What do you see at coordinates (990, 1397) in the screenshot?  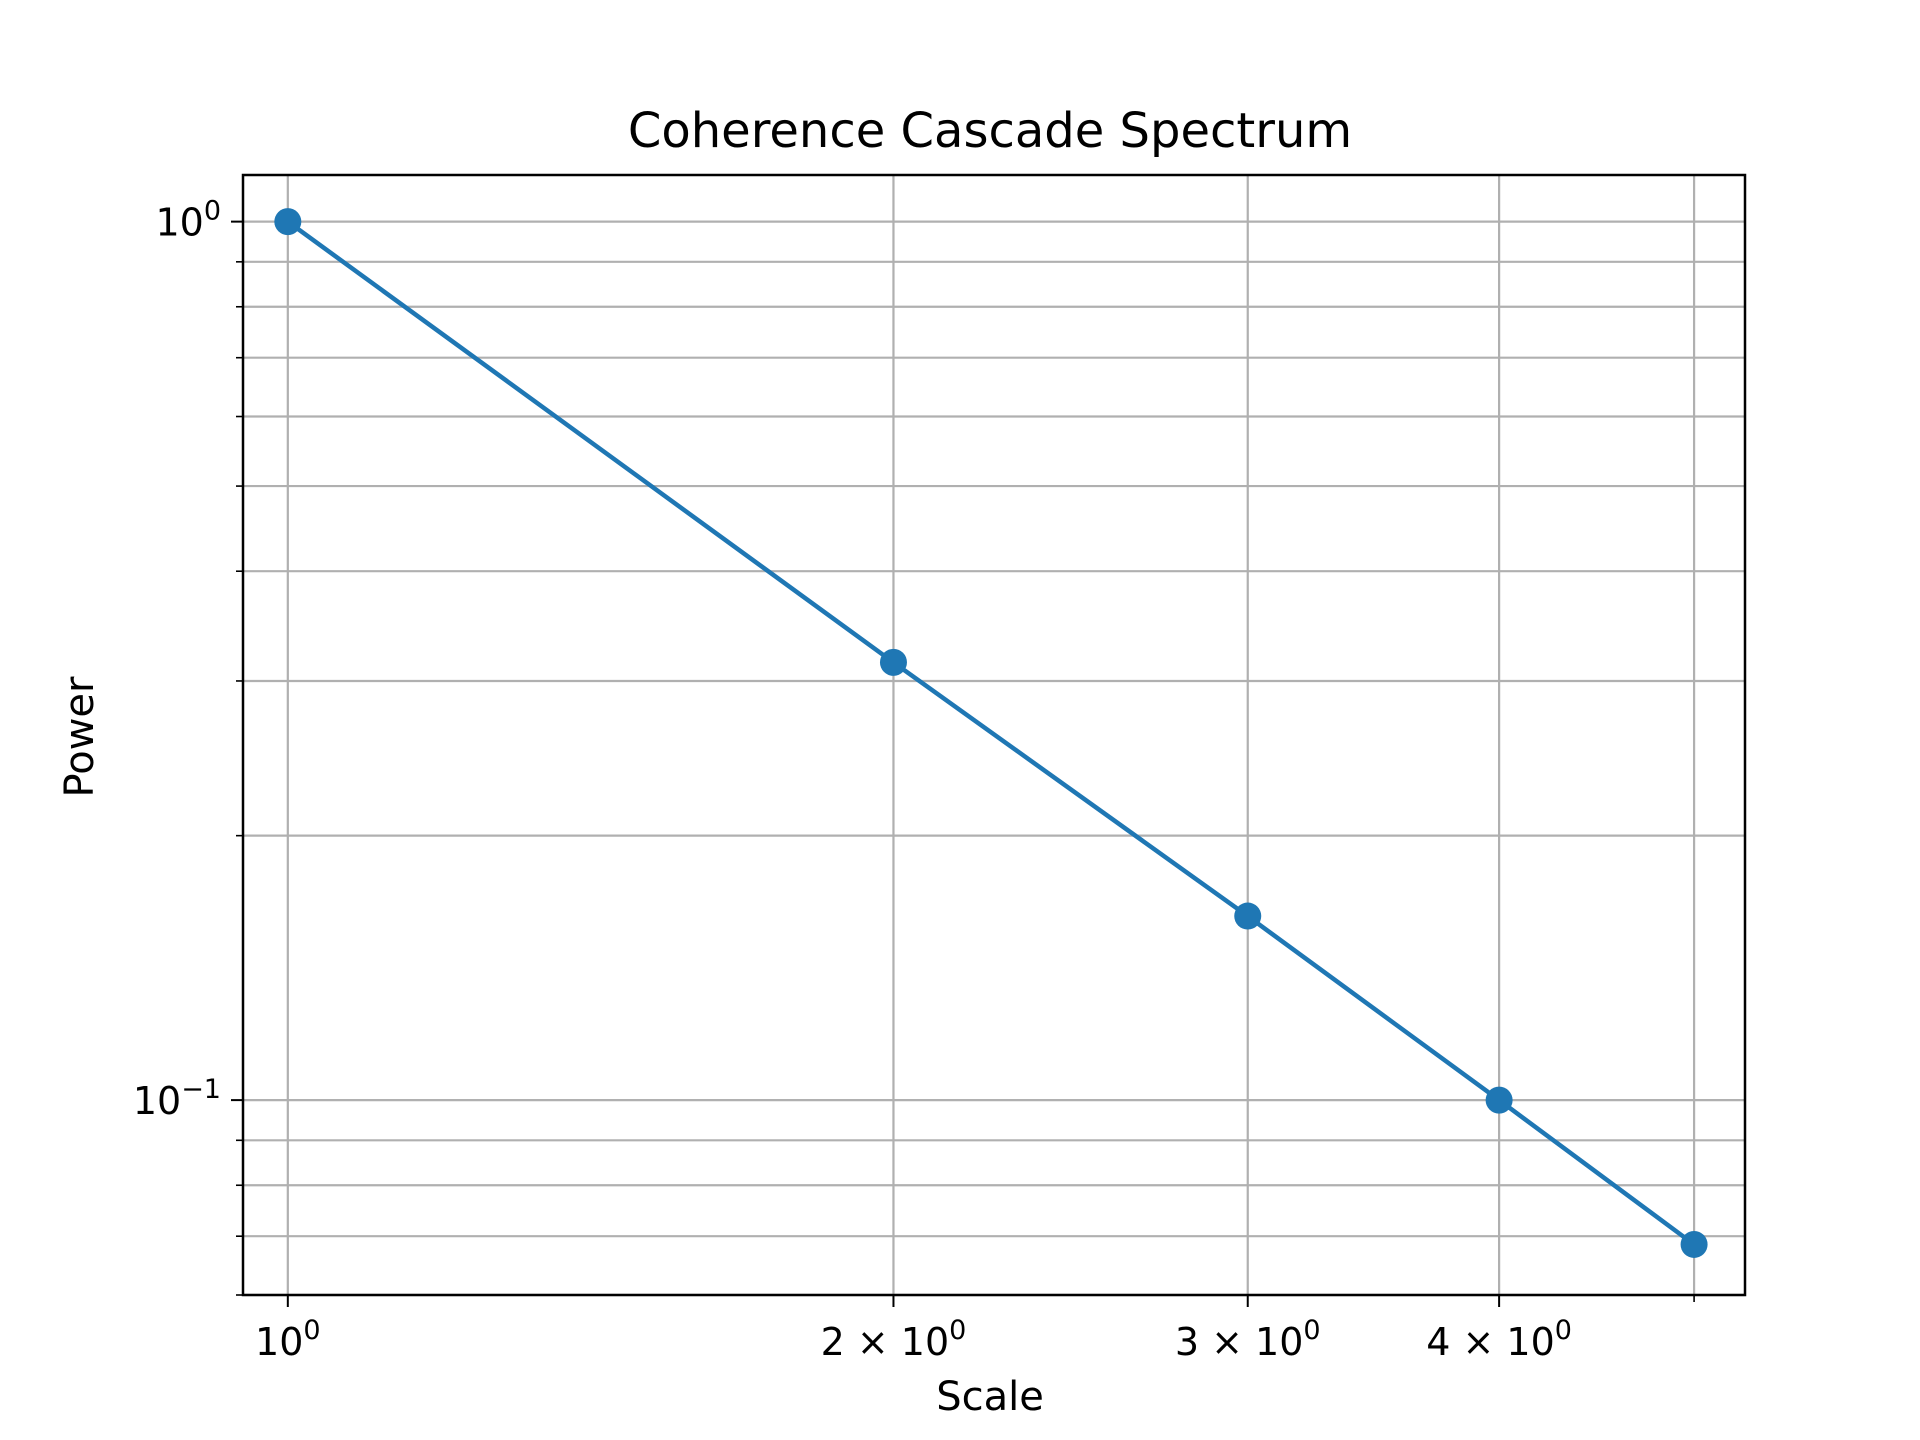 I see `x-axis-label: Scale` at bounding box center [990, 1397].